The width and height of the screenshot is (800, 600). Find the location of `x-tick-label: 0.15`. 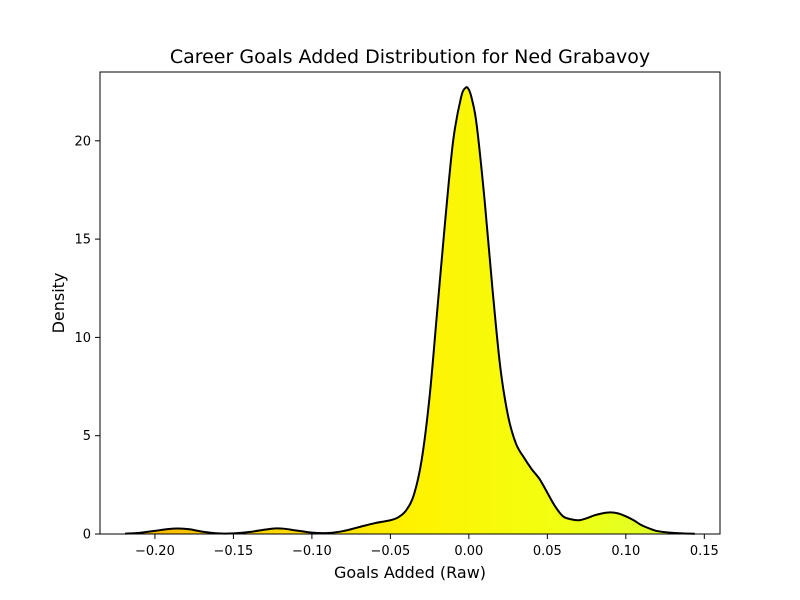

x-tick-label: 0.15 is located at coordinates (704, 551).